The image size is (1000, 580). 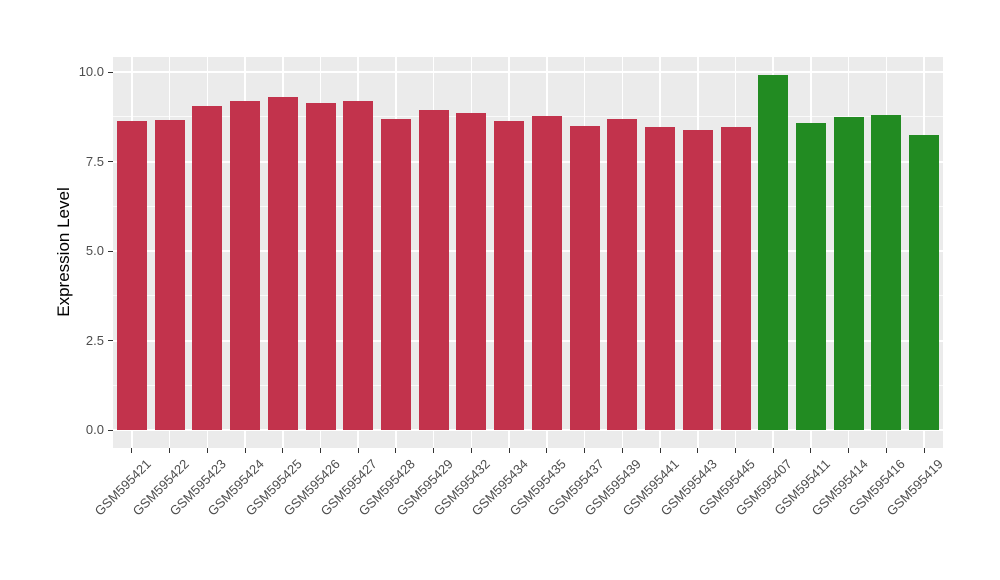 I want to click on y-tick-label: 7.5, so click(x=94, y=161).